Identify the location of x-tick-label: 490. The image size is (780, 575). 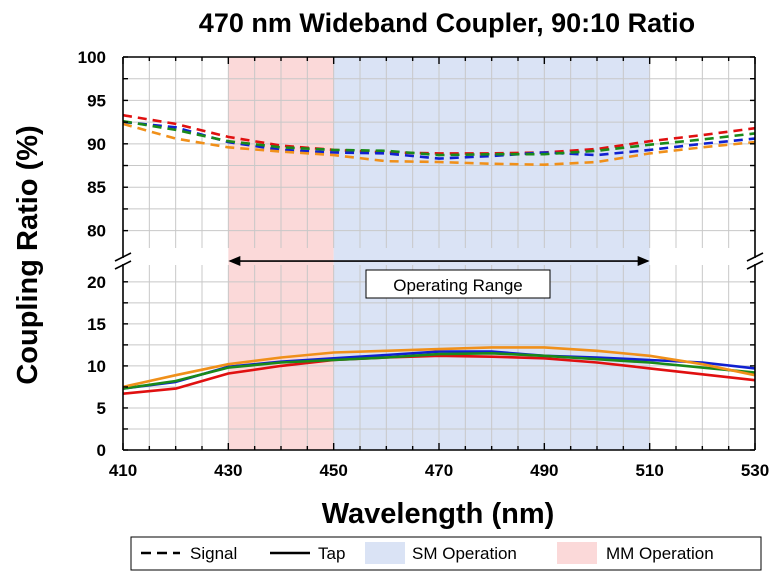
(544, 470).